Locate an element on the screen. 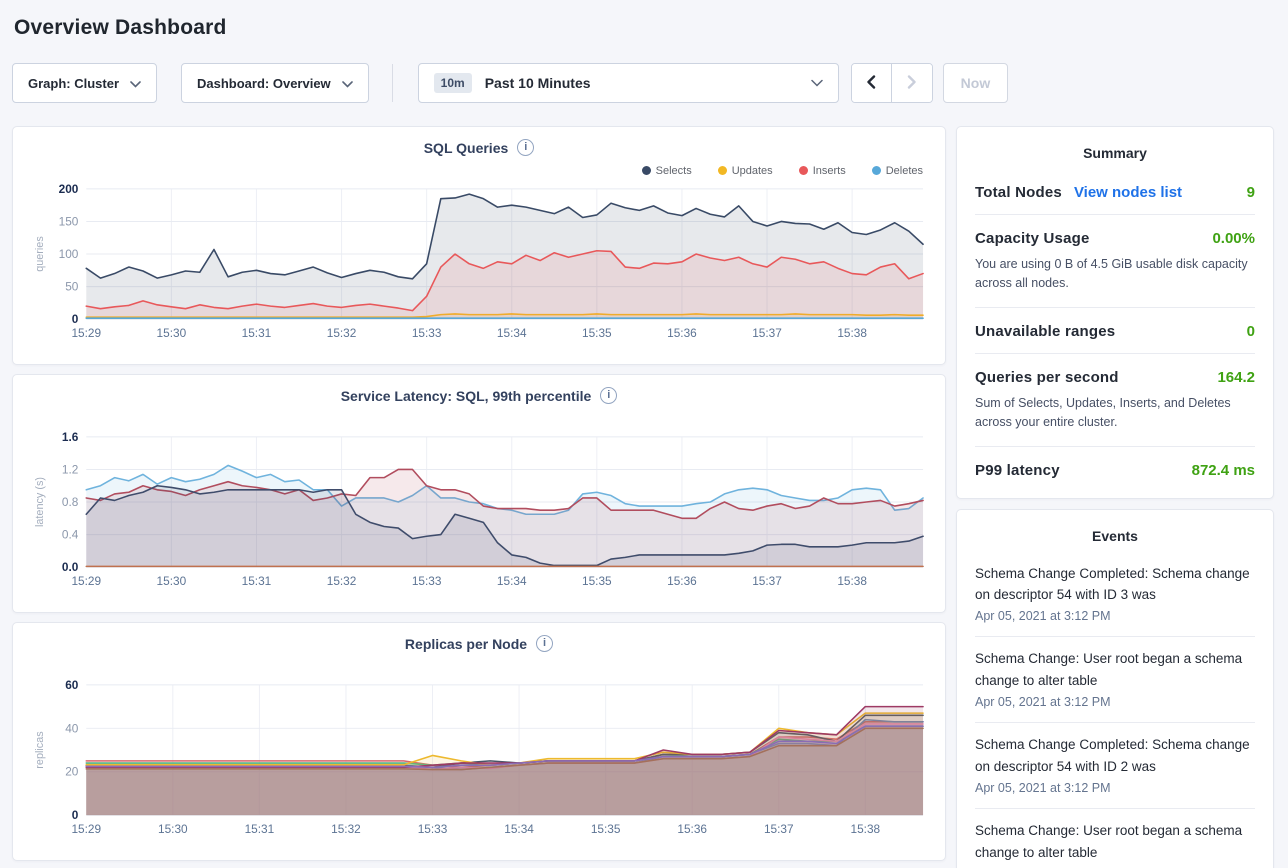 This screenshot has width=1288, height=868. dashboard-dropdown-label: Dashboard: Overview is located at coordinates (264, 83).